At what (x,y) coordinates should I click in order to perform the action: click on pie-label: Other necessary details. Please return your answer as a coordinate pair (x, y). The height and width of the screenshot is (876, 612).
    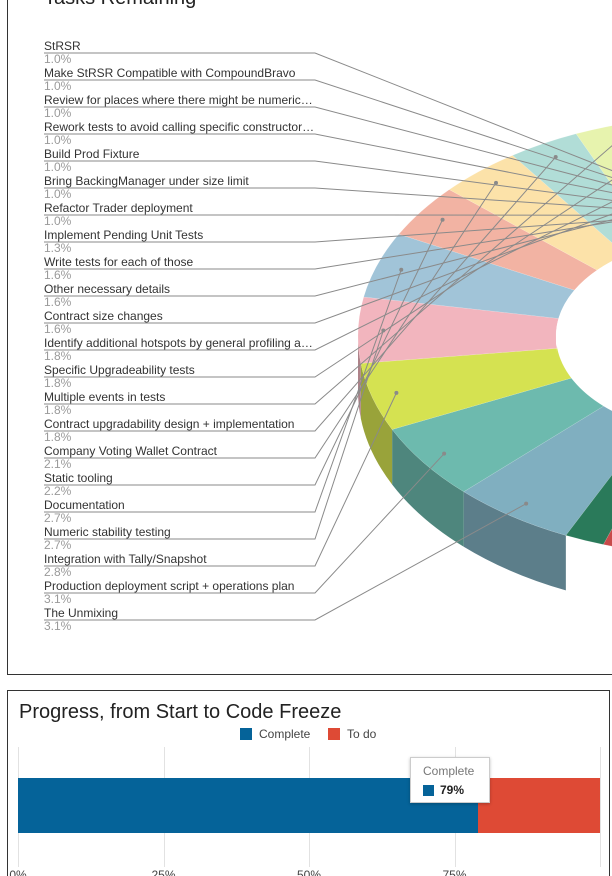
    Looking at the image, I should click on (107, 289).